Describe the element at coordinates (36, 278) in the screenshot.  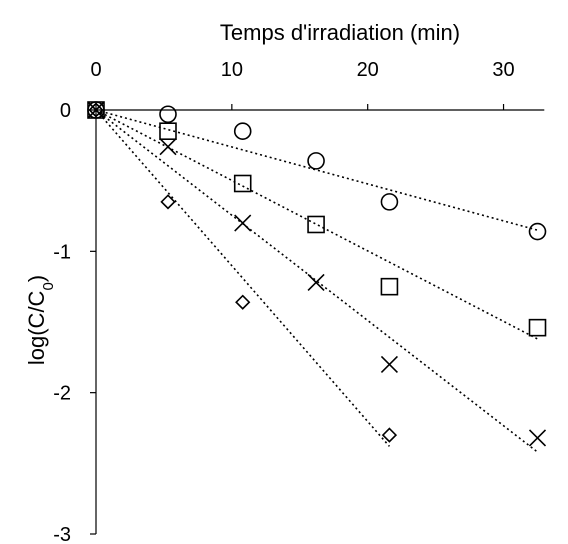
I see `y-axis-title-close: )` at that location.